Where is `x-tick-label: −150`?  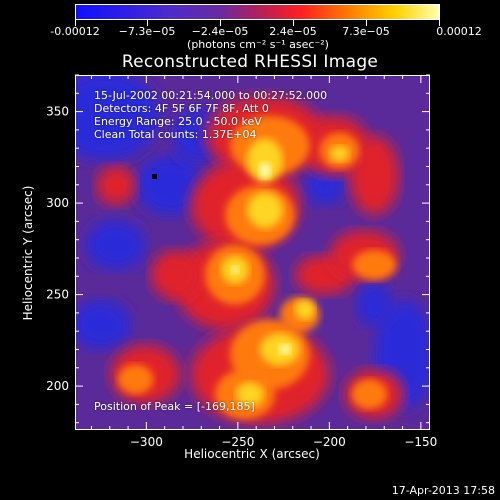 x-tick-label: −150 is located at coordinates (420, 442).